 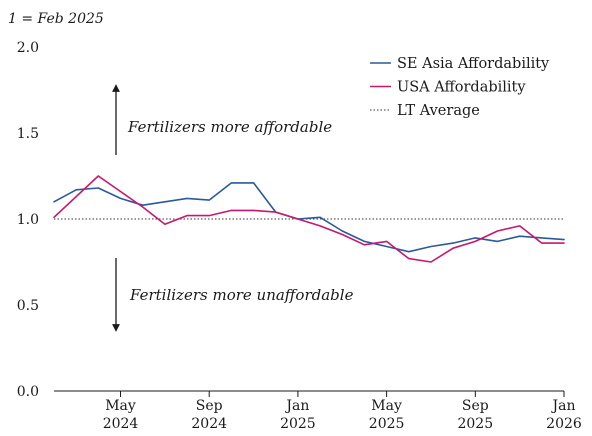 I want to click on annotation-unaffordable: Fertilizers more unaffordable, so click(x=241, y=295).